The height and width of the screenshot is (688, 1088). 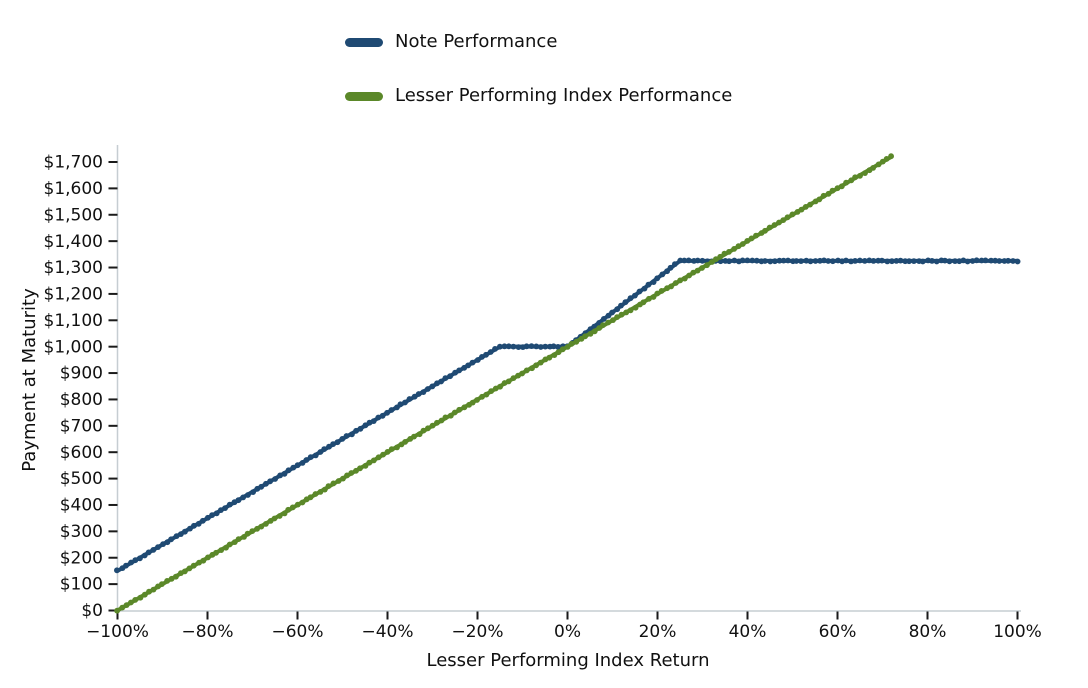 What do you see at coordinates (567, 632) in the screenshot?
I see `svg-text: 0%` at bounding box center [567, 632].